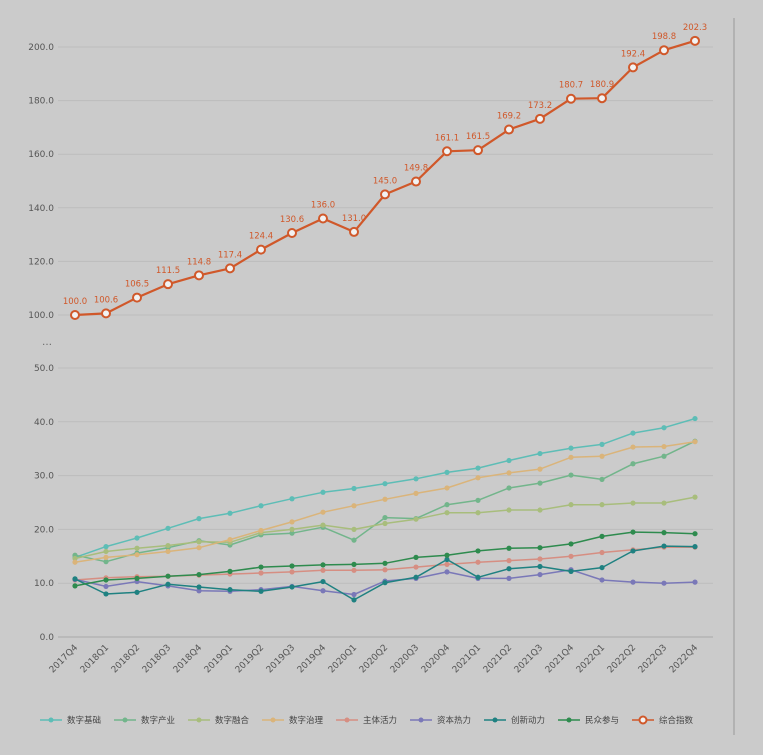  What do you see at coordinates (199, 262) in the screenshot?
I see `data-label: 114.8` at bounding box center [199, 262].